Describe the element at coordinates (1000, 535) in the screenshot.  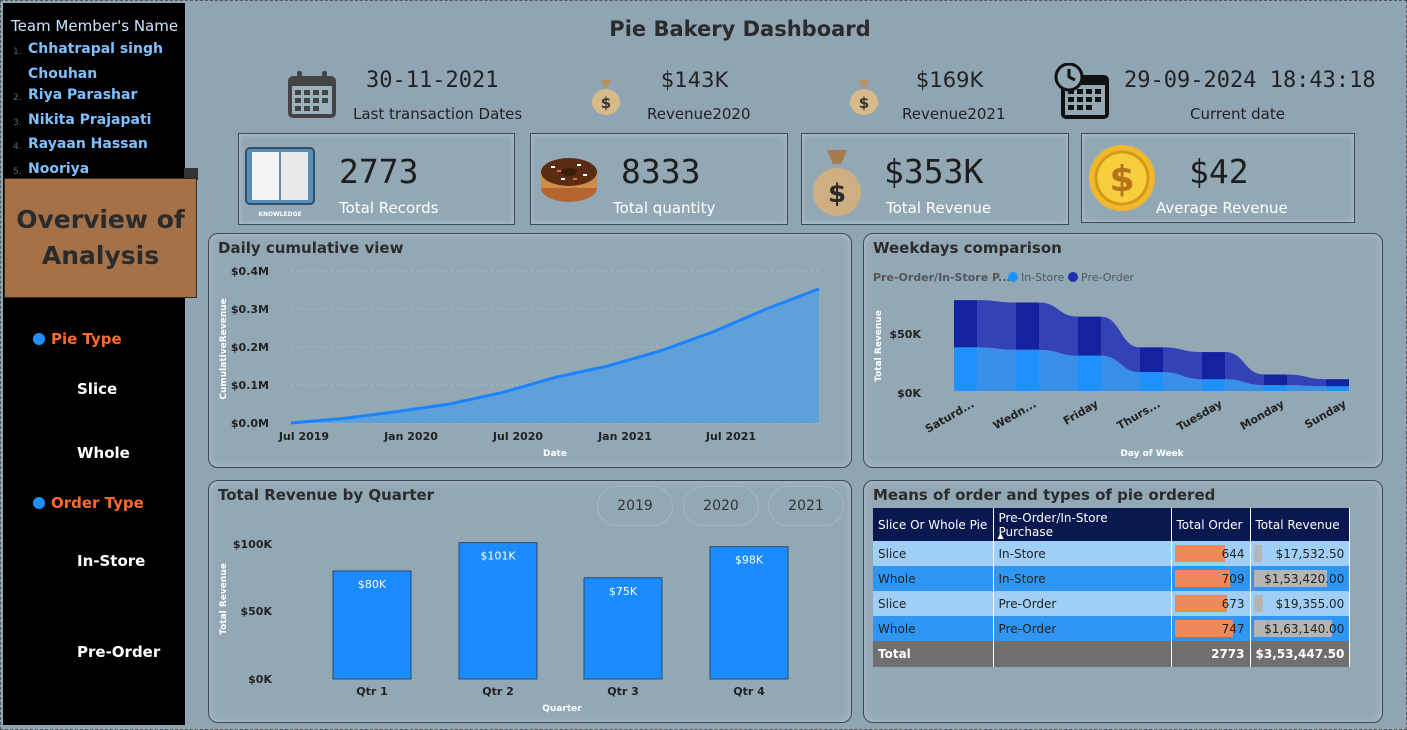
I see `sort-arrow-icon: ▲` at that location.